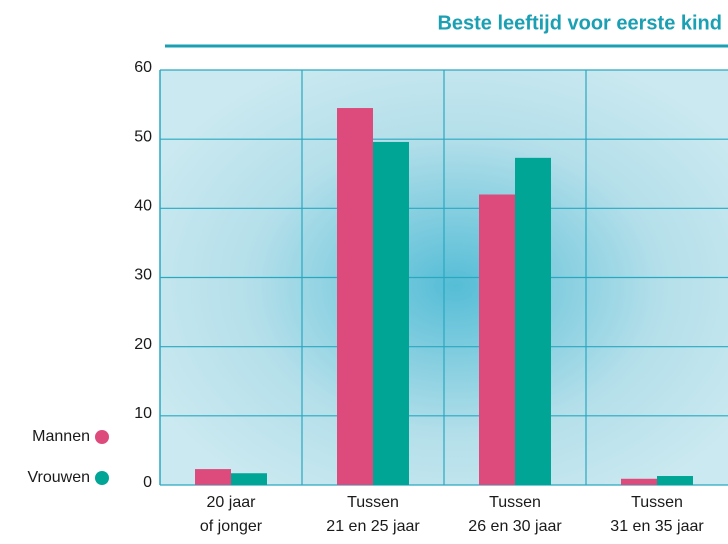 The image size is (728, 544). What do you see at coordinates (58, 477) in the screenshot?
I see `legend-label: Vrouwen` at bounding box center [58, 477].